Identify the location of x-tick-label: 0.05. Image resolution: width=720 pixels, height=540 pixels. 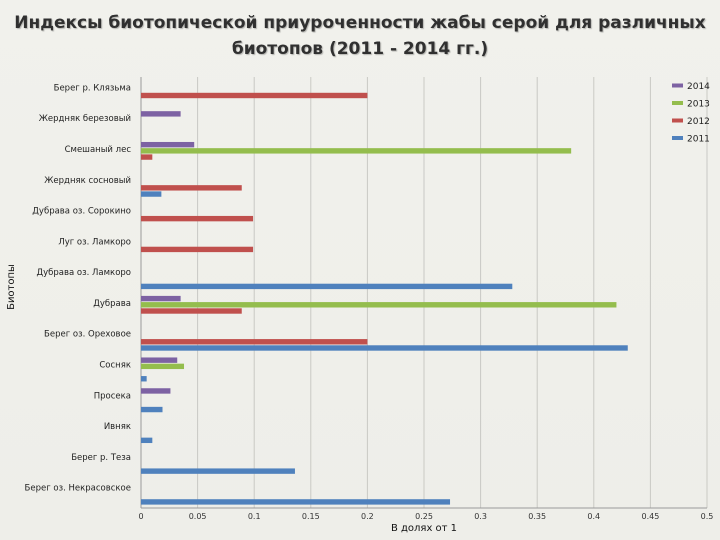
(198, 516).